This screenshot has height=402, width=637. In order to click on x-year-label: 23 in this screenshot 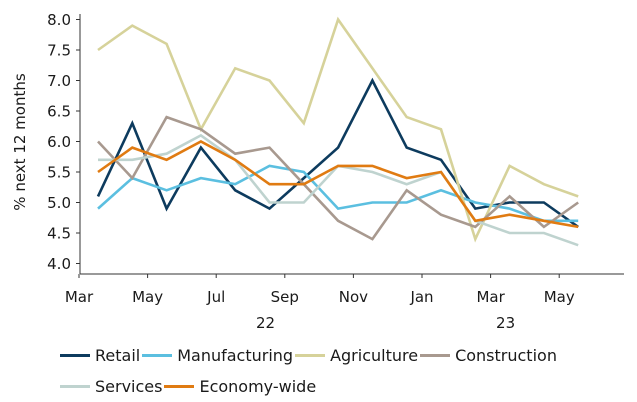, I will do `click(505, 323)`.